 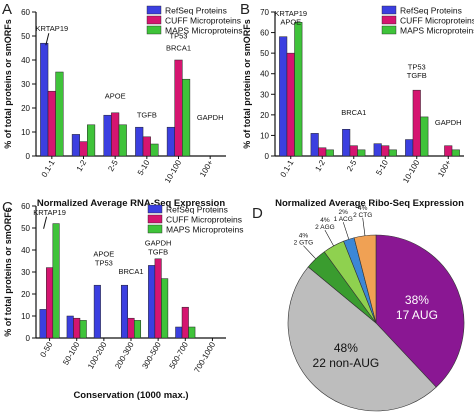 What do you see at coordinates (203, 21) in the screenshot?
I see `legend-label: CUFF Microproteins` at bounding box center [203, 21].